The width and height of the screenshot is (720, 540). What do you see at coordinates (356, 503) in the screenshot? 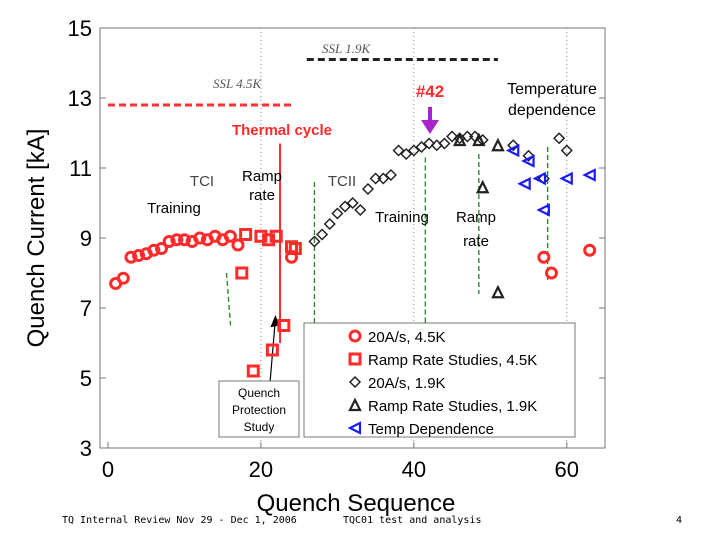
I see `x-axis-label: Quench Sequence` at bounding box center [356, 503].